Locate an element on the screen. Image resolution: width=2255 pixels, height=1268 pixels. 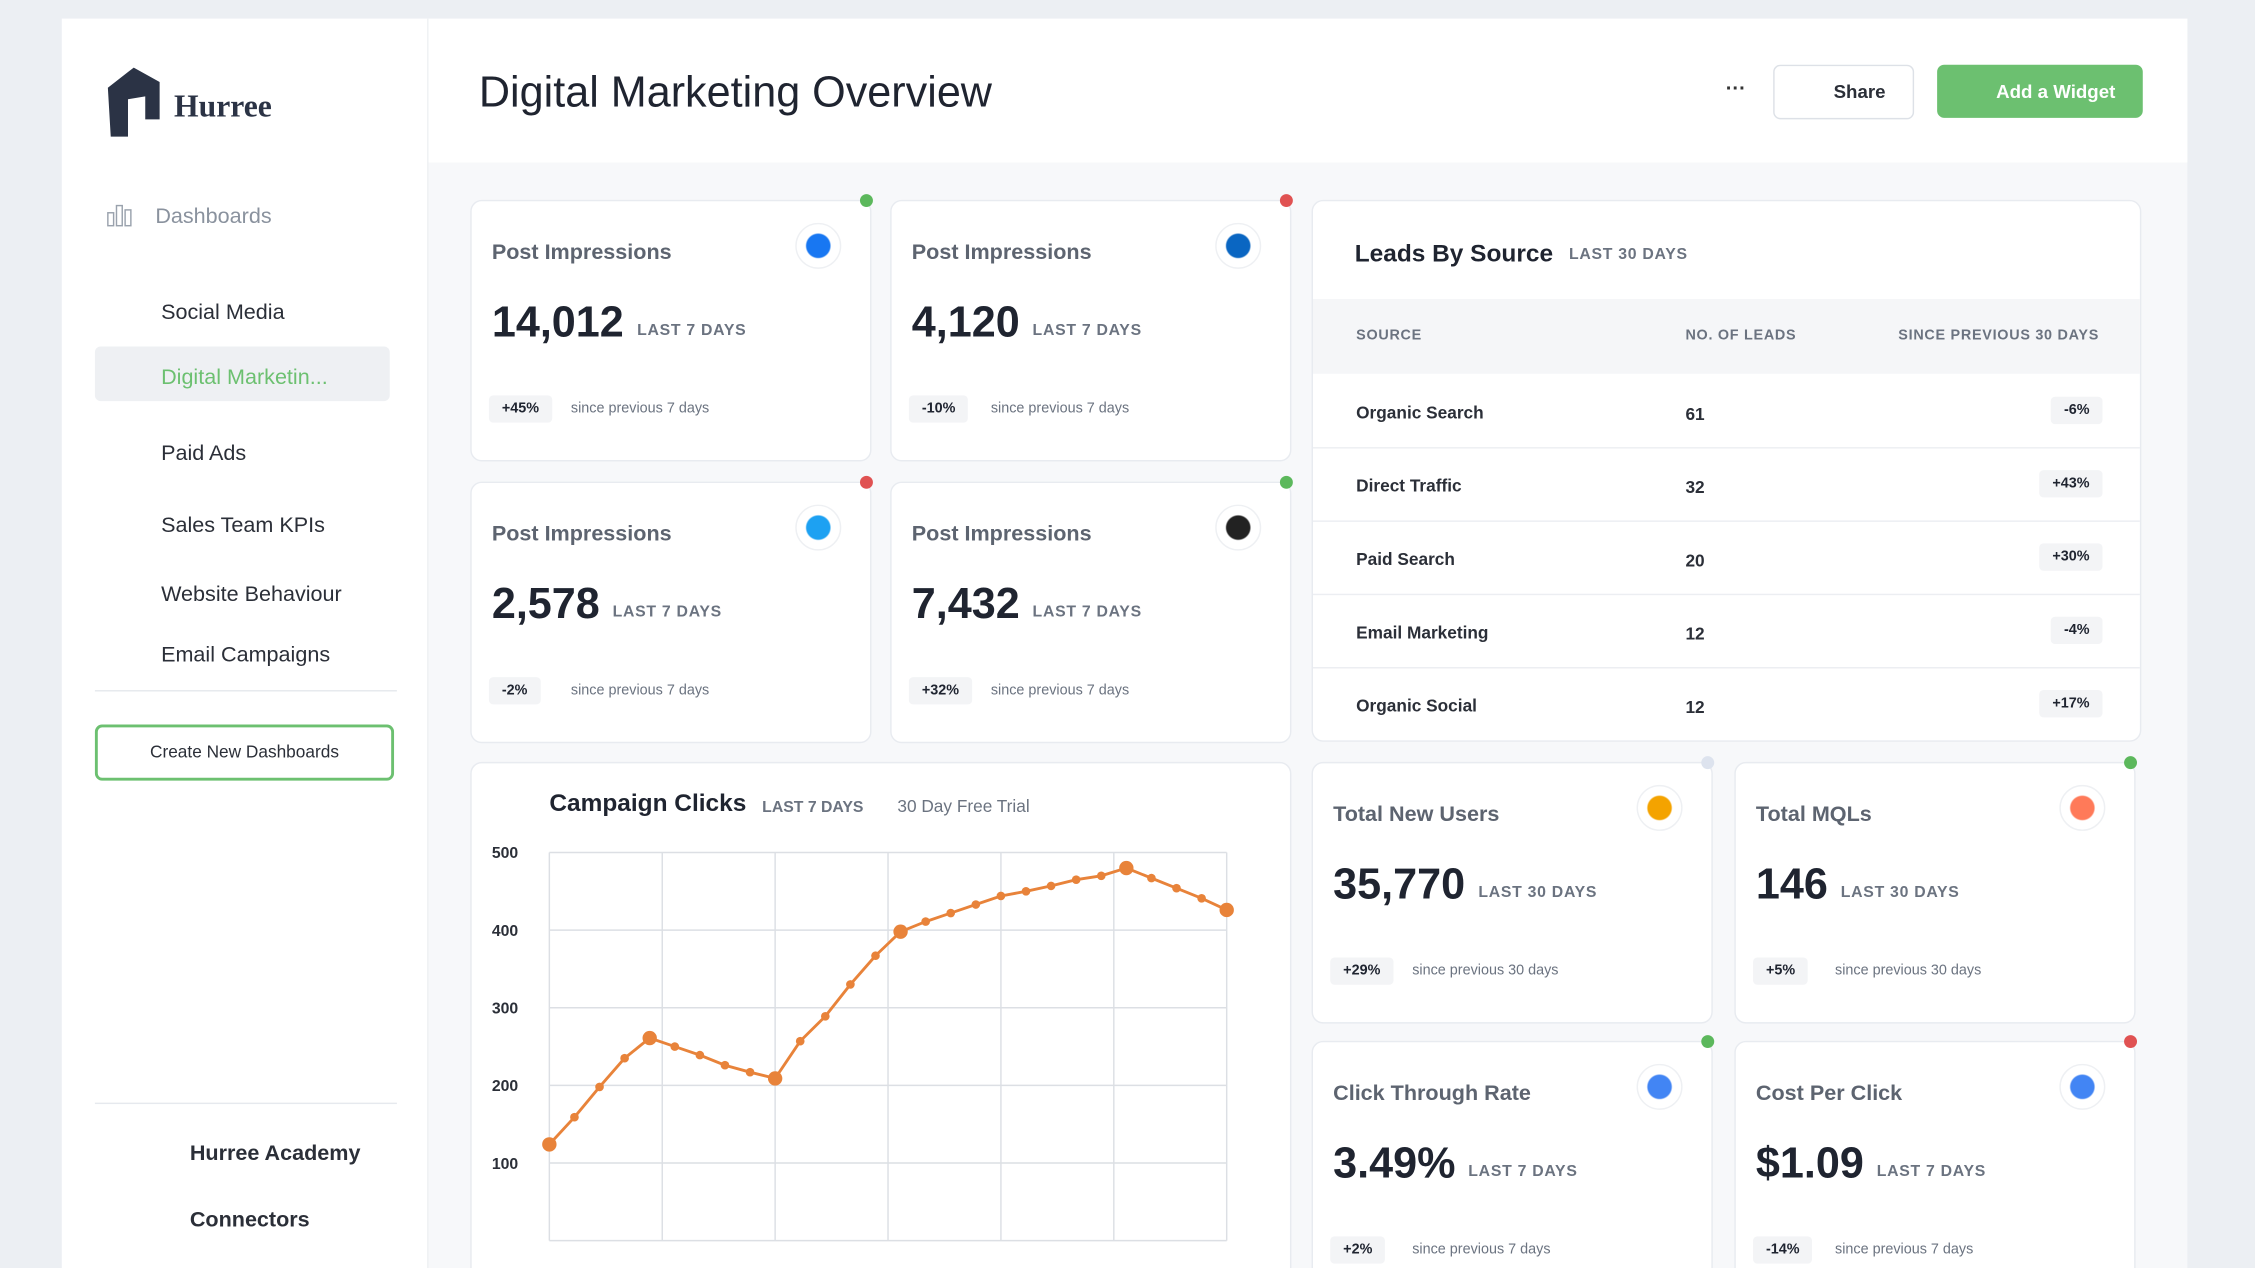
lead-count: 32 is located at coordinates (1695, 487).